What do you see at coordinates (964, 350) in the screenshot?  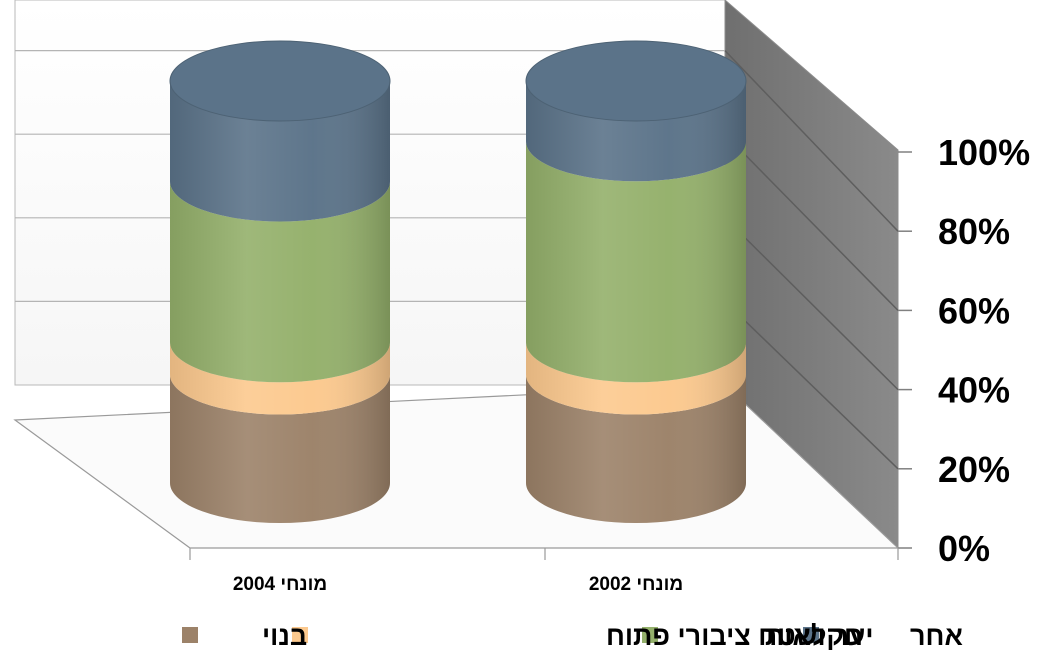 I see `y-axis-ticks: 0% 20% 40% 60% 80% 100%` at bounding box center [964, 350].